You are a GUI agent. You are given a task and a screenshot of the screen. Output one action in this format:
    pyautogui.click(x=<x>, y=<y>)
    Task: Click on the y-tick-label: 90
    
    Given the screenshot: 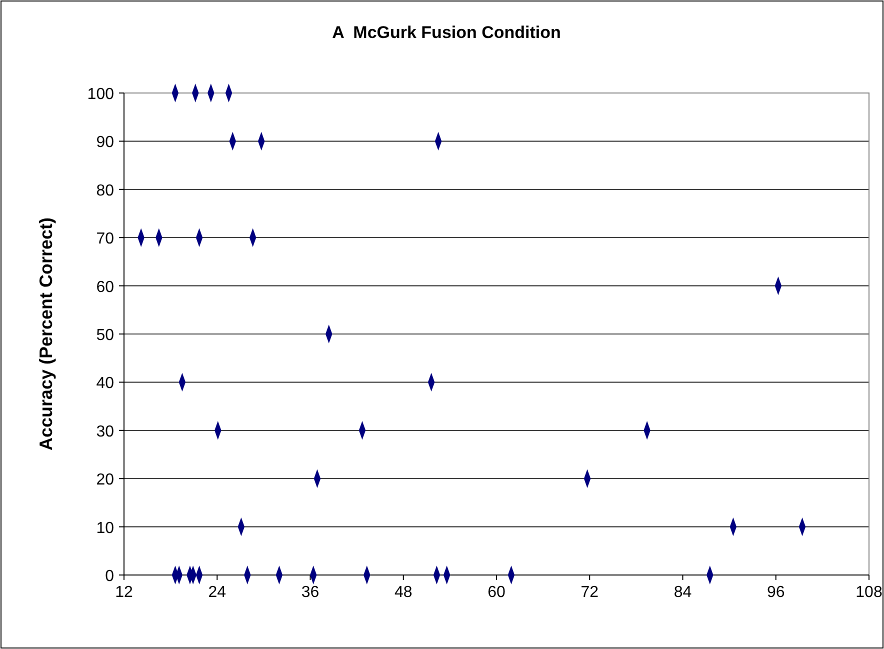 What is the action you would take?
    pyautogui.click(x=105, y=143)
    